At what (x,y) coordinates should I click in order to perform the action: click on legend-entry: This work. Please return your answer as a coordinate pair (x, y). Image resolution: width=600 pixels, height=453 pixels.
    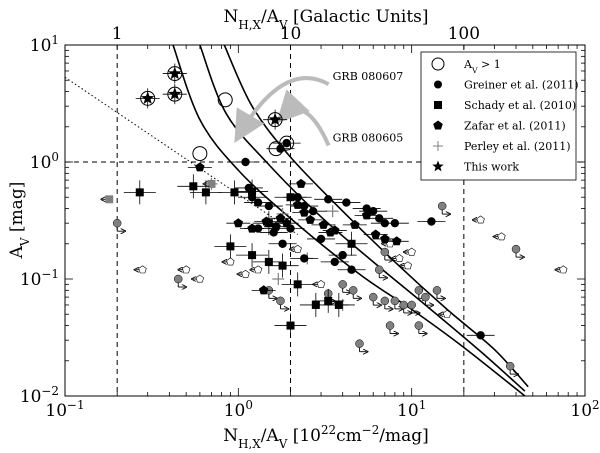
    Looking at the image, I should click on (475, 167).